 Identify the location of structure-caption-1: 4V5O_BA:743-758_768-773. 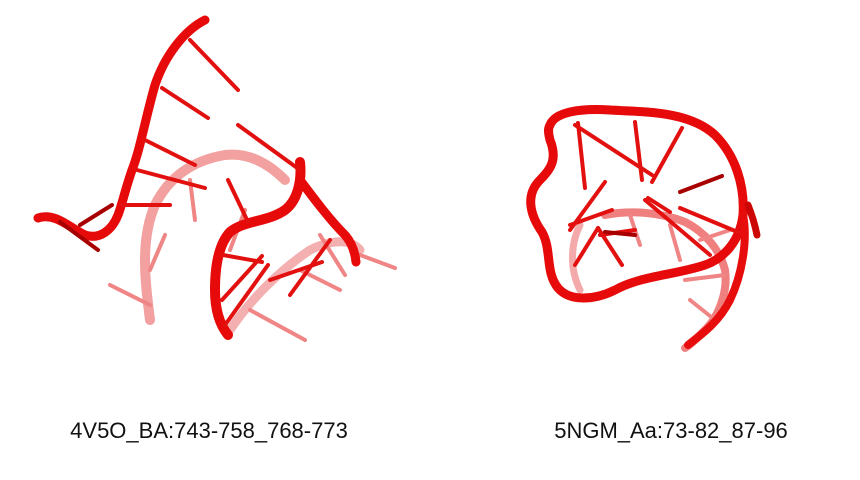
(209, 430).